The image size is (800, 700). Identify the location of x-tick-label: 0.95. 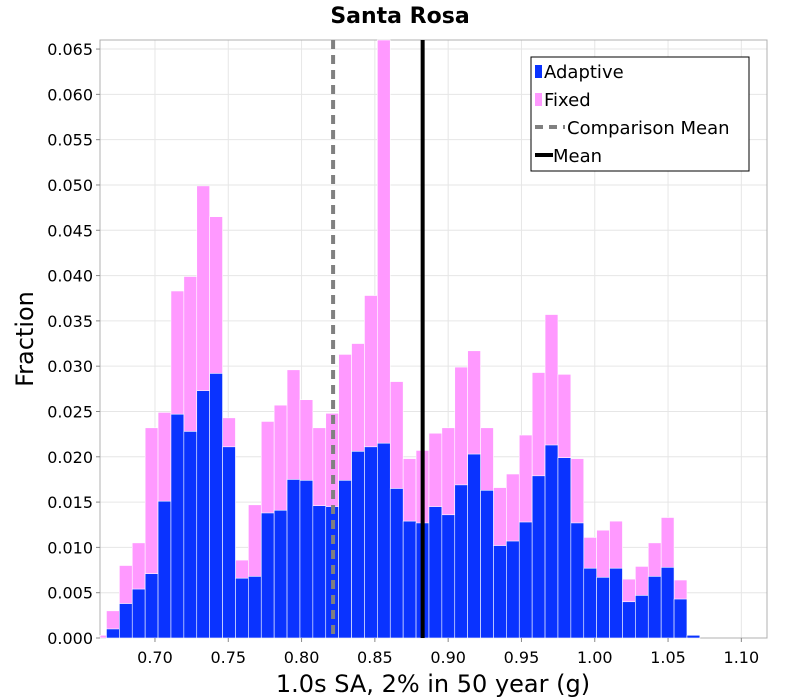
(522, 657).